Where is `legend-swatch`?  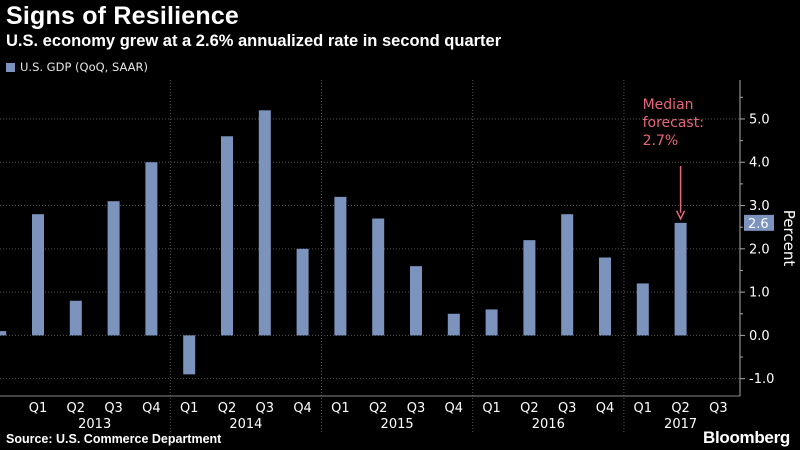 legend-swatch is located at coordinates (10, 67).